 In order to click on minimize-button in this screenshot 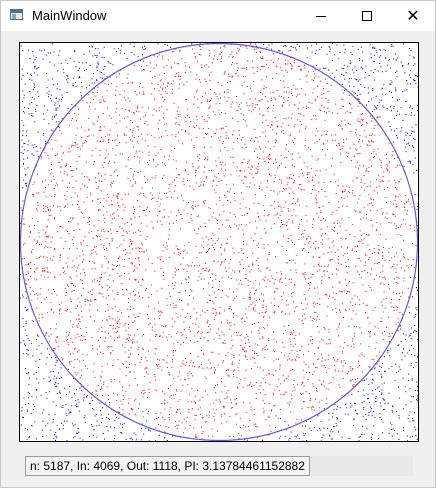, I will do `click(321, 16)`.